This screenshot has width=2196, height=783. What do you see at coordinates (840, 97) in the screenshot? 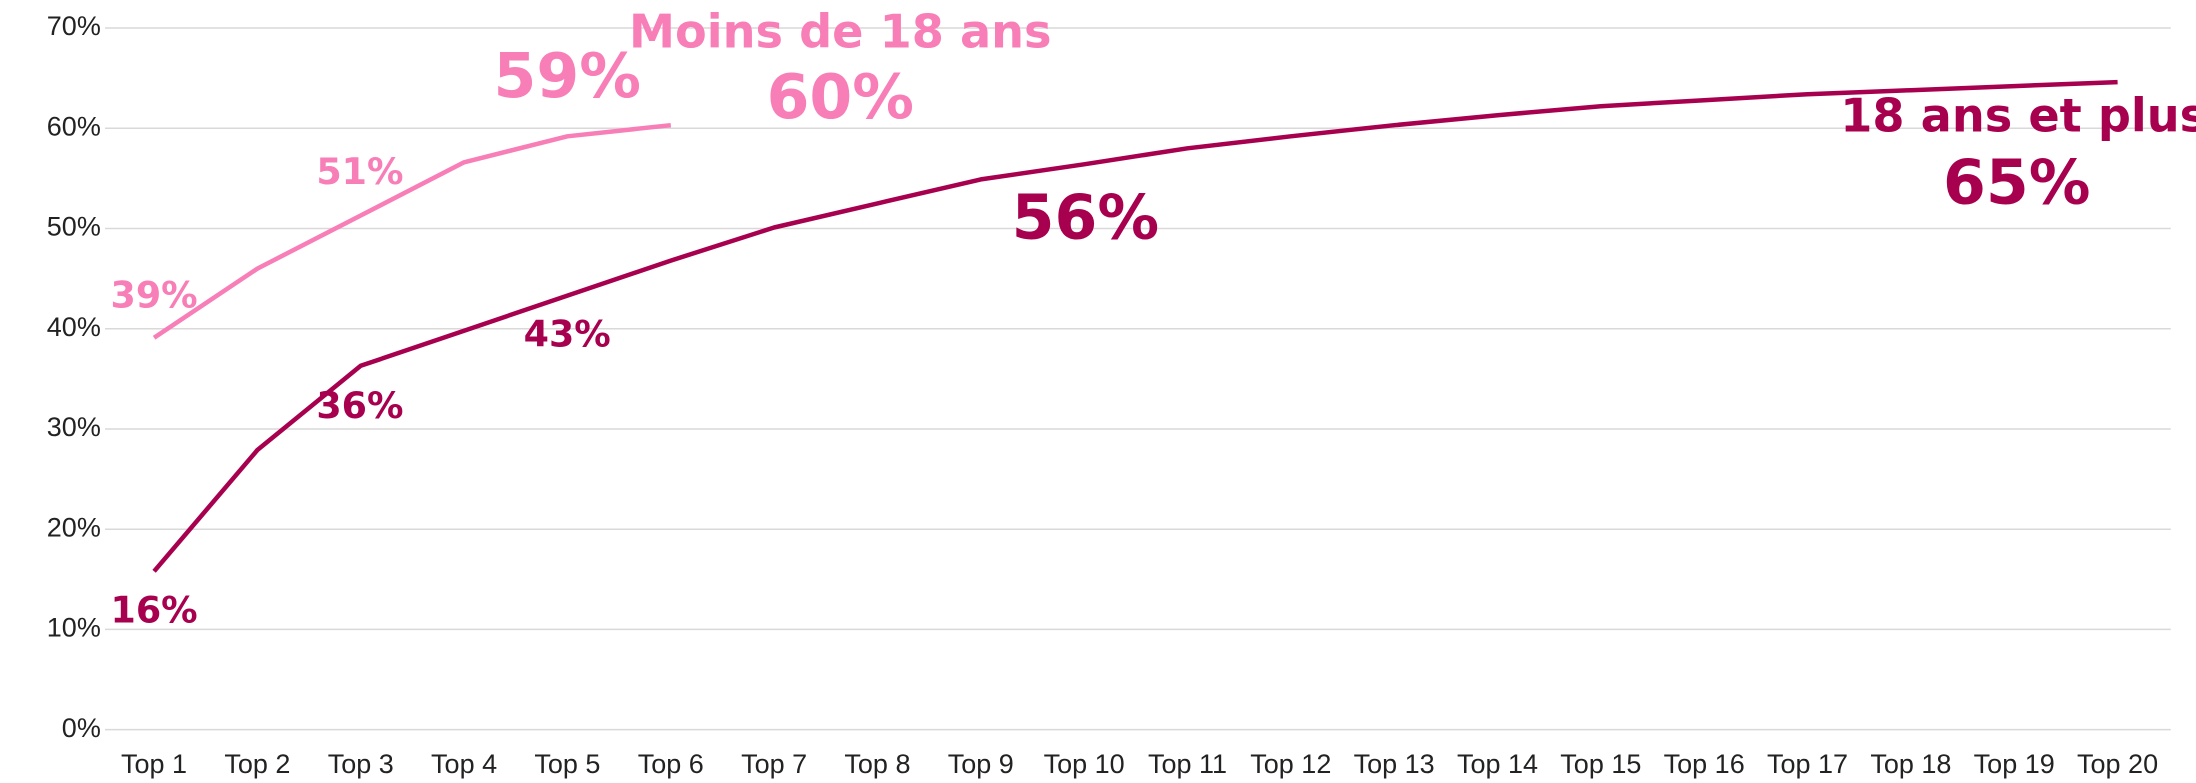
I see `data-label: 60%` at bounding box center [840, 97].